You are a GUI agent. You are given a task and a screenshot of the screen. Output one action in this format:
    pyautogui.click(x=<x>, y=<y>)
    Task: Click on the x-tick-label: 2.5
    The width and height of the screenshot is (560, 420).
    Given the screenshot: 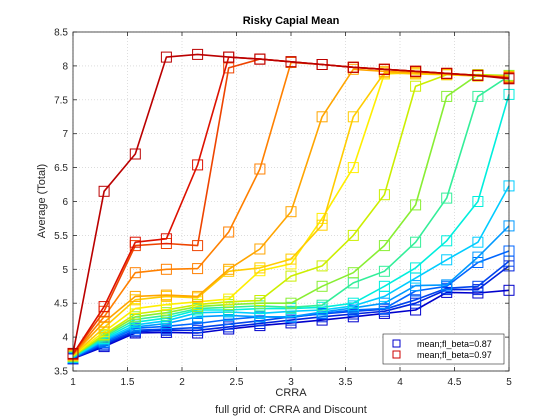 What is the action you would take?
    pyautogui.click(x=237, y=382)
    